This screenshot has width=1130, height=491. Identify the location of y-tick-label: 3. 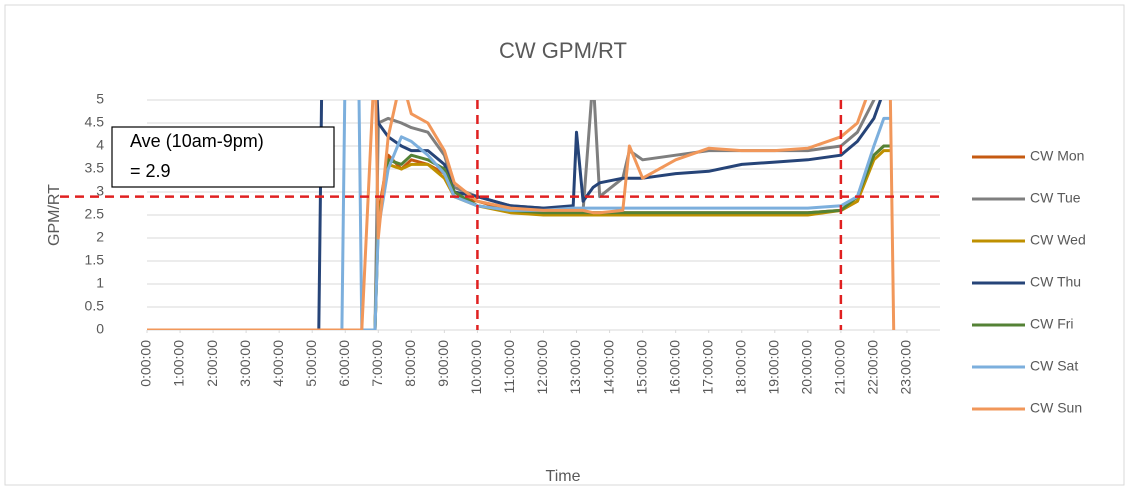
(100, 191).